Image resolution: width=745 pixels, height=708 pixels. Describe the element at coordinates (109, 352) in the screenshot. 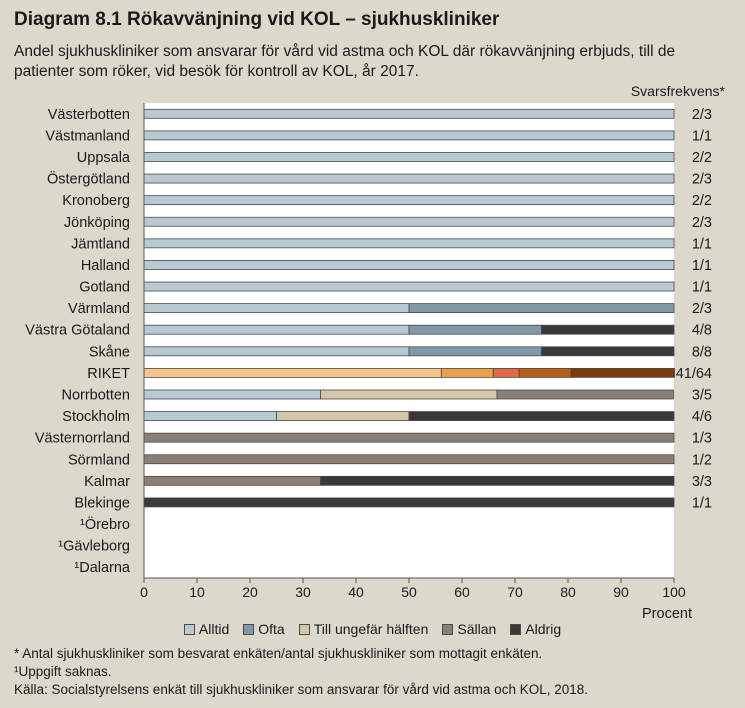

I see `category-label: Skåne` at that location.